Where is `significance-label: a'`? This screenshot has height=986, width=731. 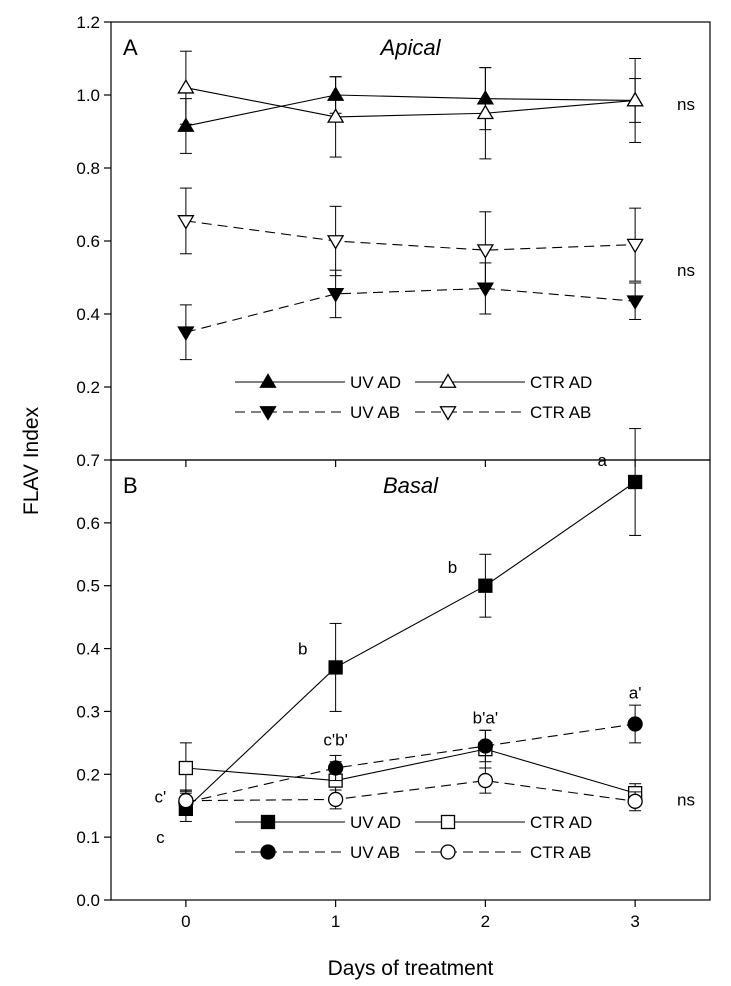 significance-label: a' is located at coordinates (635, 693).